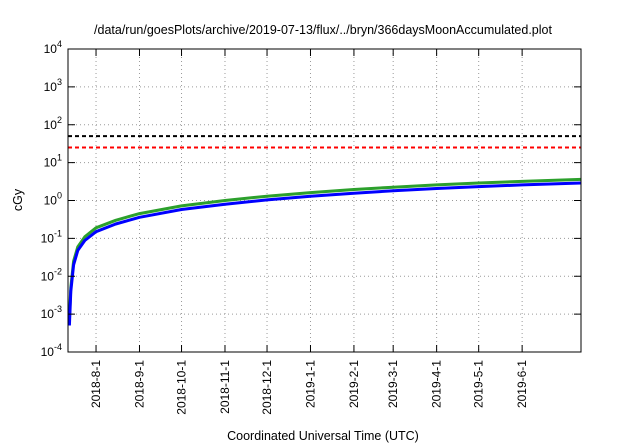 The width and height of the screenshot is (640, 448). I want to click on x-tick-label: 2019-2-1, so click(354, 384).